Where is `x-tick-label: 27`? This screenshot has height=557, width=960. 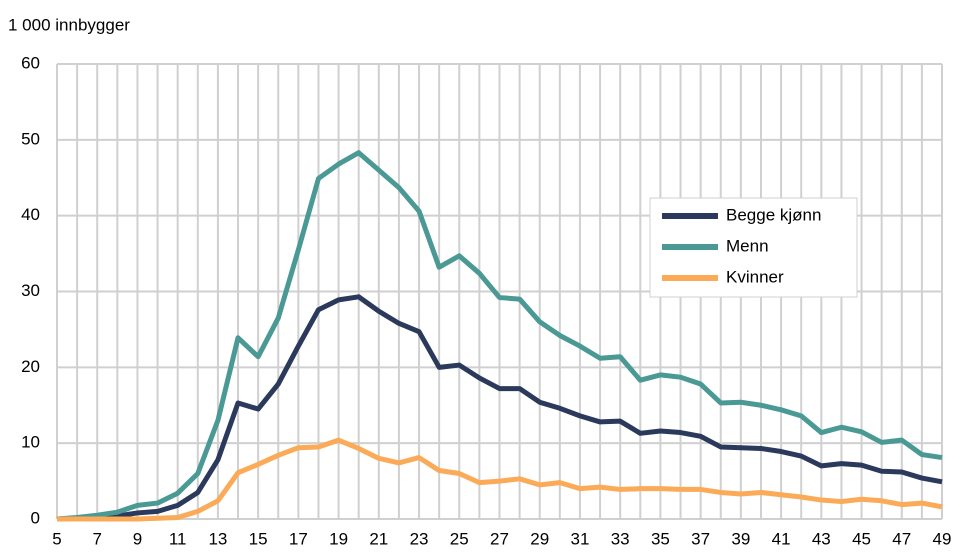
x-tick-label: 27 is located at coordinates (499, 538).